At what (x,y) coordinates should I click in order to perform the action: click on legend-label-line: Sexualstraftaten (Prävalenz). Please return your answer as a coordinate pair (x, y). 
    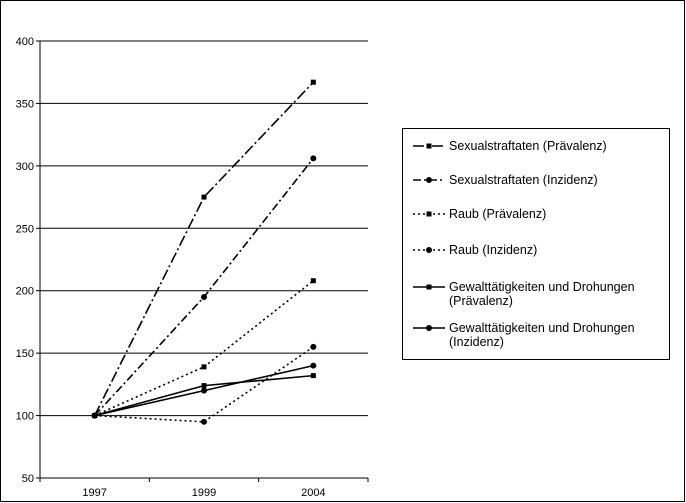
    Looking at the image, I should click on (528, 146).